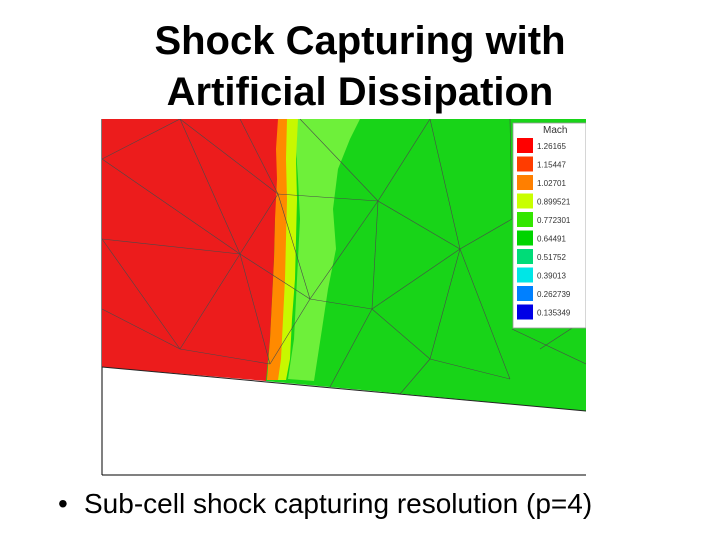 Image resolution: width=720 pixels, height=540 pixels. Describe the element at coordinates (551, 239) in the screenshot. I see `legend-label: 0.64491` at that location.